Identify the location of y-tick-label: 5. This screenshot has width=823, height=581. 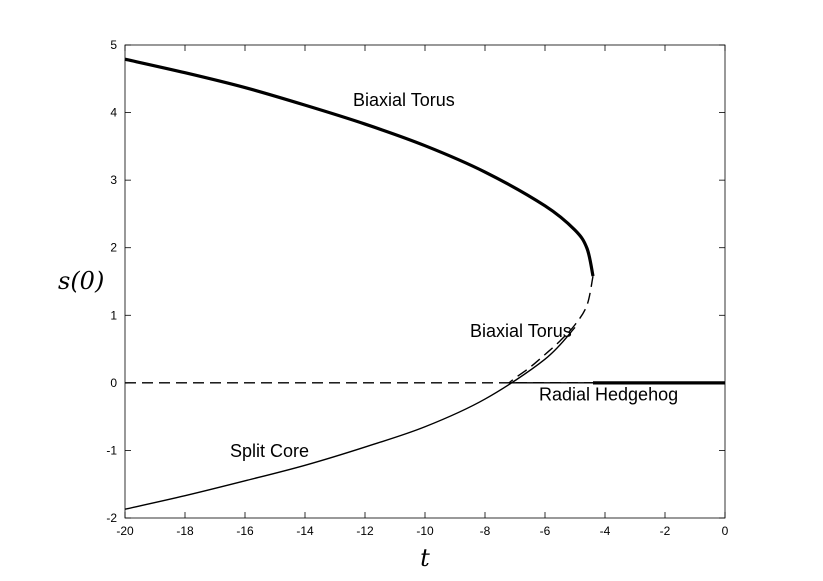
(113, 45).